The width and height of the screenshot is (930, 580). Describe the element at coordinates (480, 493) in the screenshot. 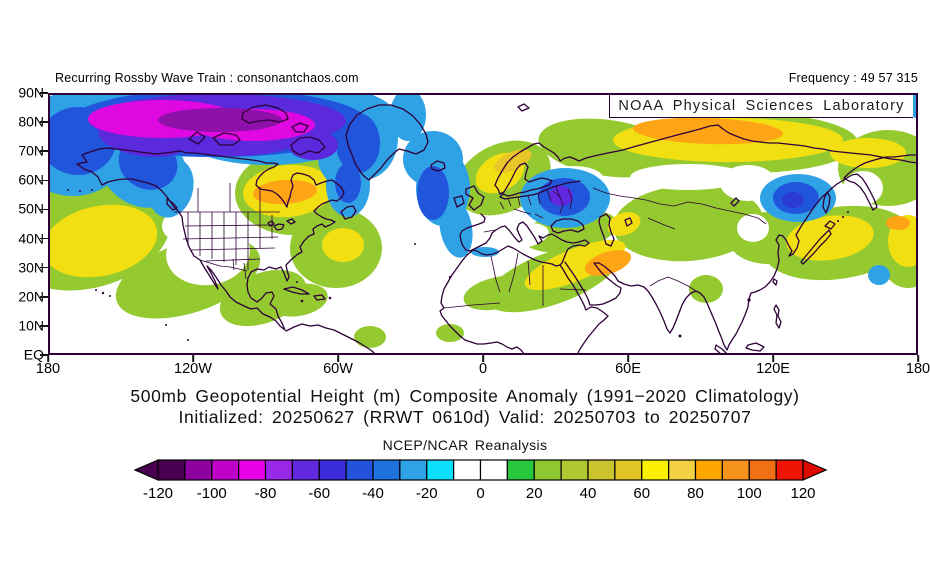

I see `colorbar-tick-label: 0` at that location.